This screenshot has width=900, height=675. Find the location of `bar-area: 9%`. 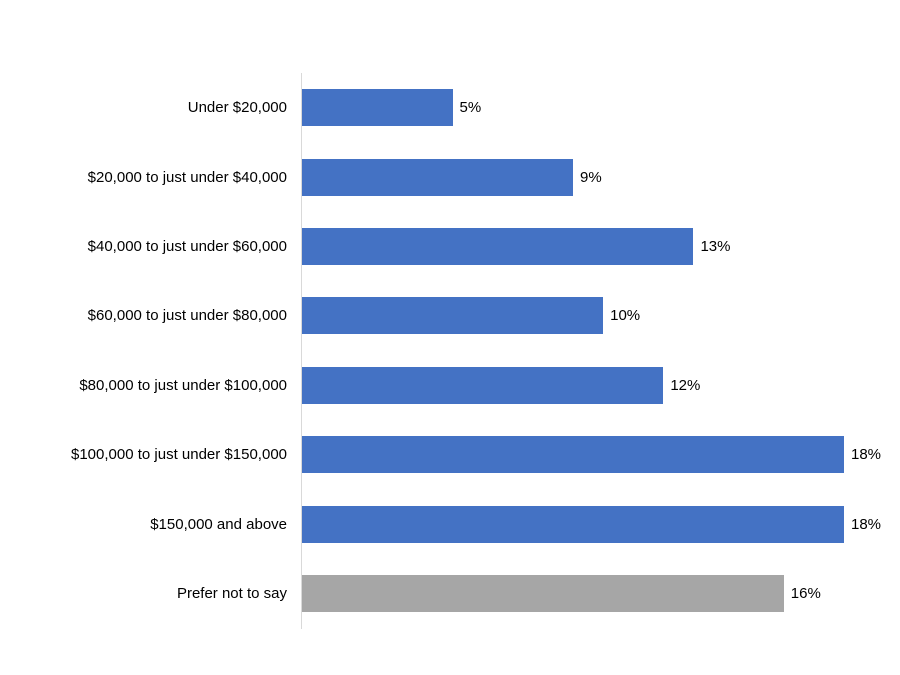

bar-area: 9% is located at coordinates (601, 176).